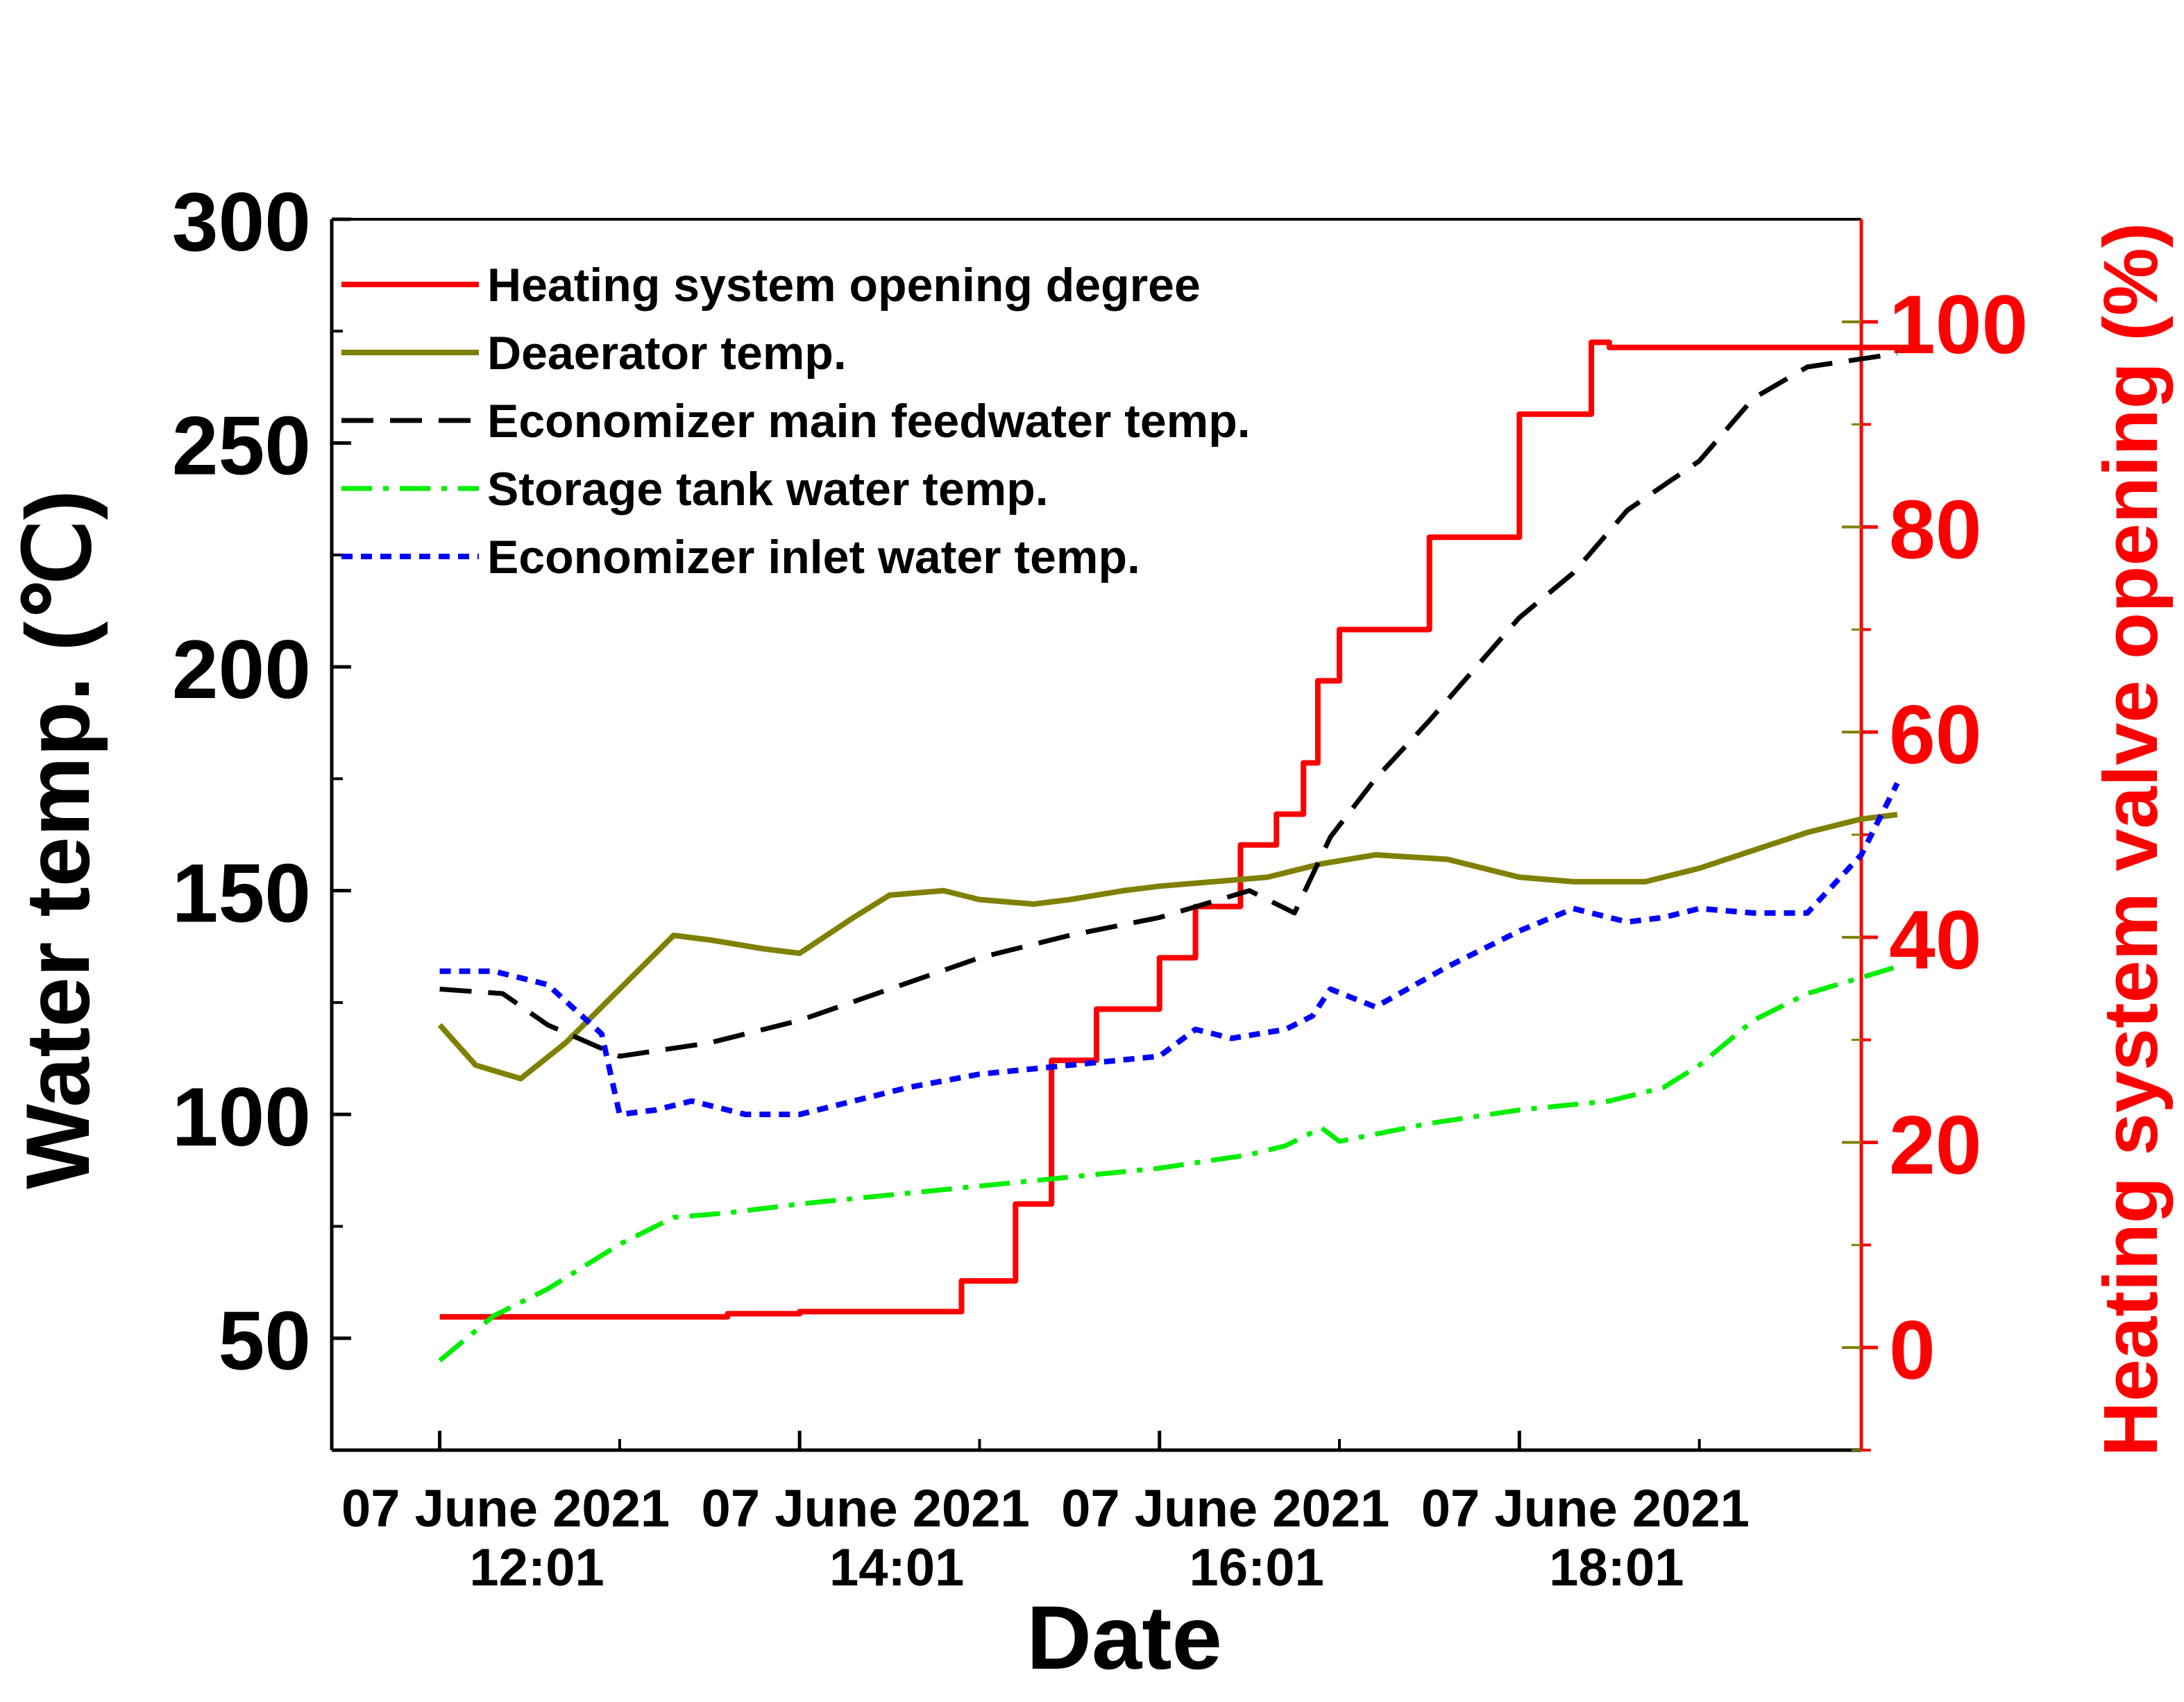  Describe the element at coordinates (896, 1567) in the screenshot. I see `x-tick-time-label: 14:01` at that location.